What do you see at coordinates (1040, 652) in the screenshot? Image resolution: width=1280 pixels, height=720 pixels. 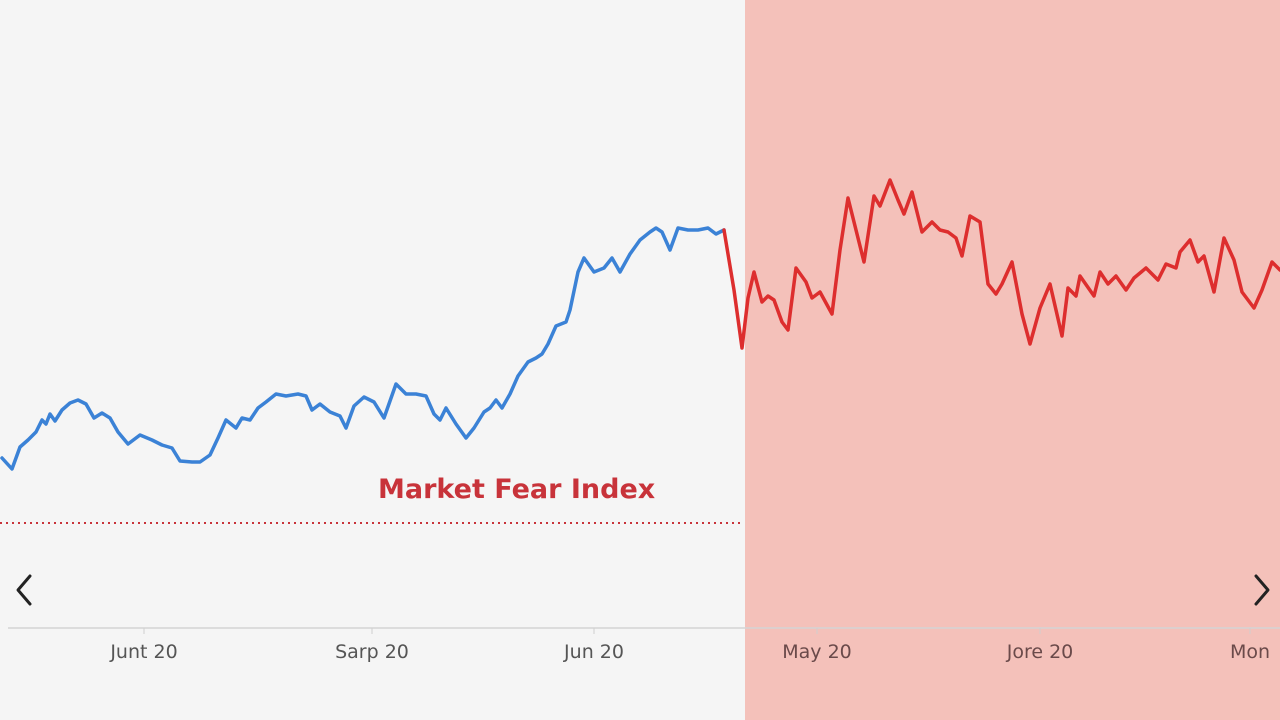 I see `x-tick-label: Jore 20` at bounding box center [1040, 652].